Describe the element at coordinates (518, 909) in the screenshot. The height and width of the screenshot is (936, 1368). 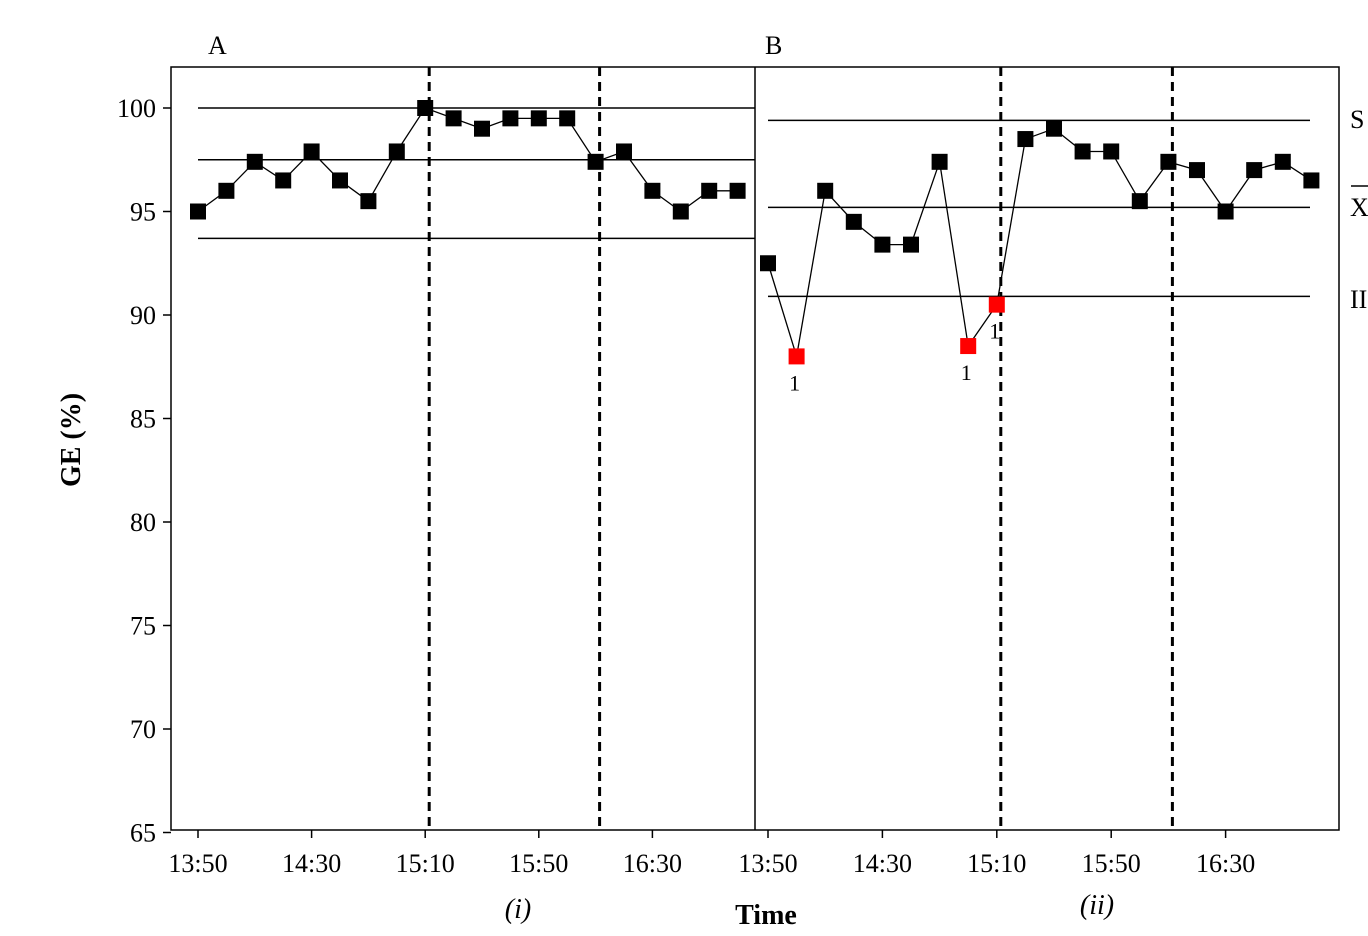
I see `panel-sublabel-a: (i)` at that location.